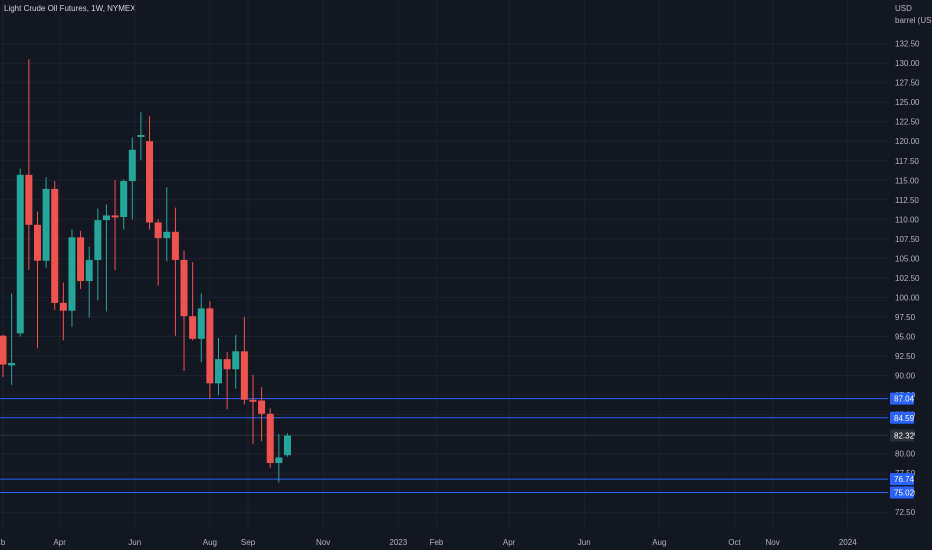 This screenshot has height=550, width=932. Describe the element at coordinates (905, 512) in the screenshot. I see `price-tick-label: 72.50` at that location.